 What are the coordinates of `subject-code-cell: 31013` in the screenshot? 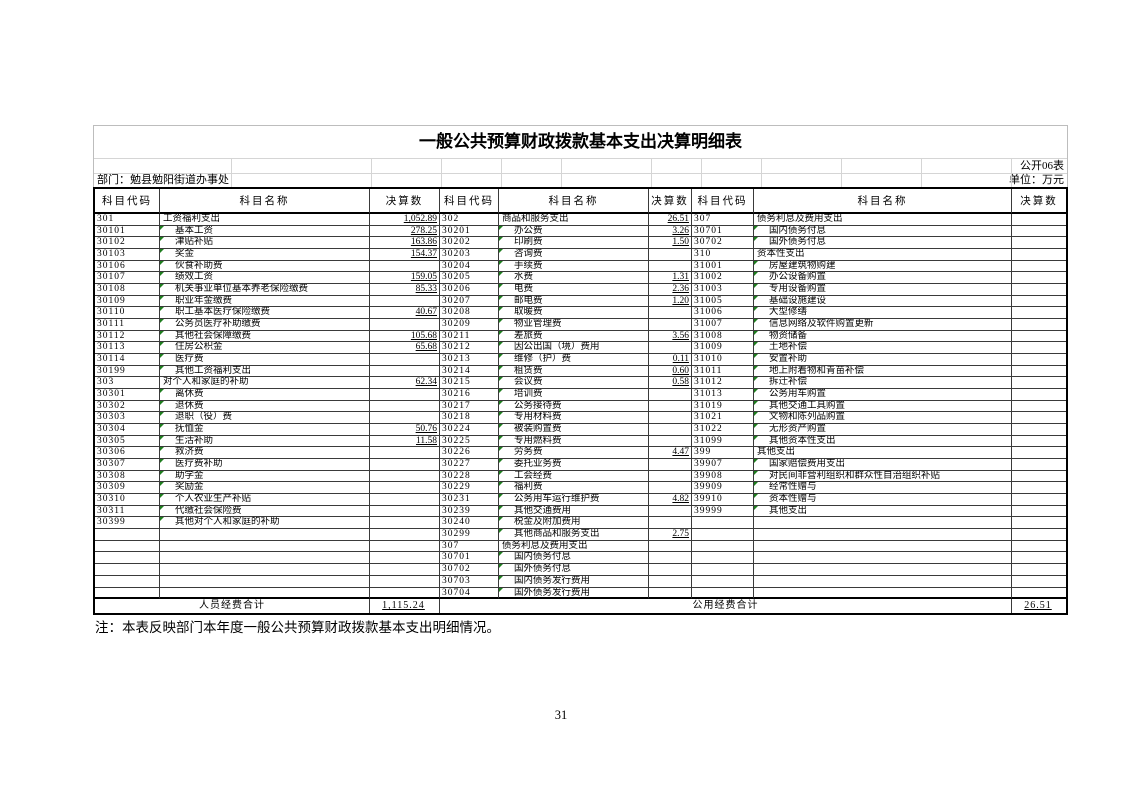 It's located at (723, 395).